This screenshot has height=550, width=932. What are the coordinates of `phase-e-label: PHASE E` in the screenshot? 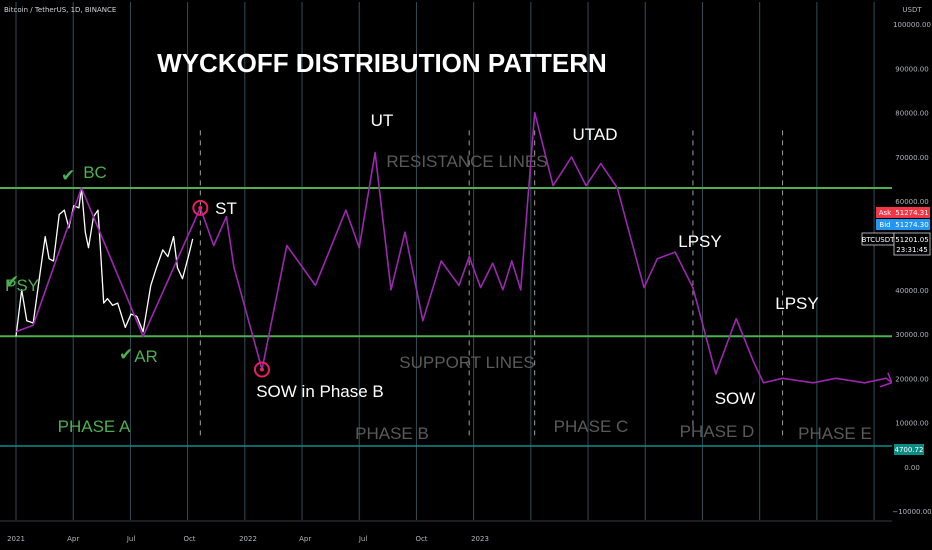 It's located at (835, 433).